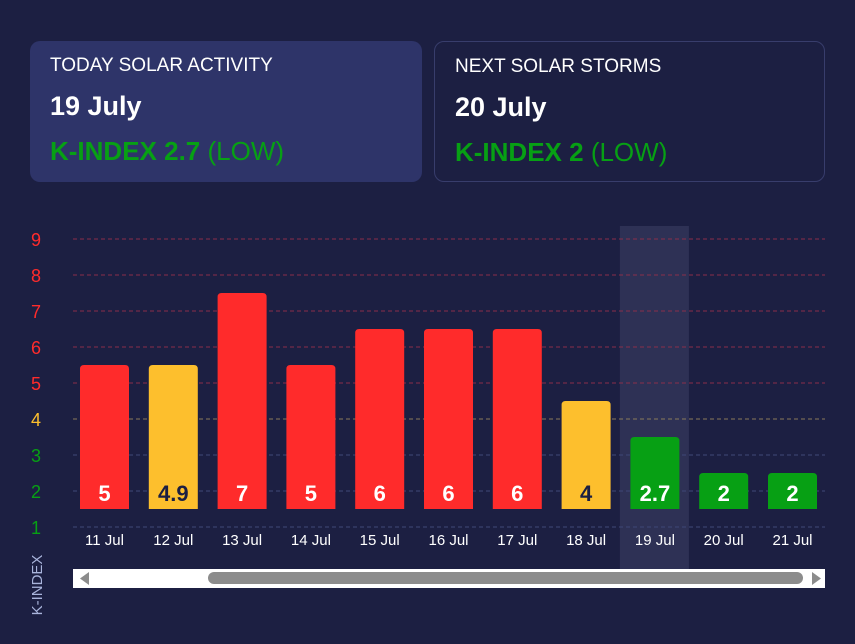 The width and height of the screenshot is (855, 644). Describe the element at coordinates (448, 540) in the screenshot. I see `x-tick-label: 16 Jul` at that location.